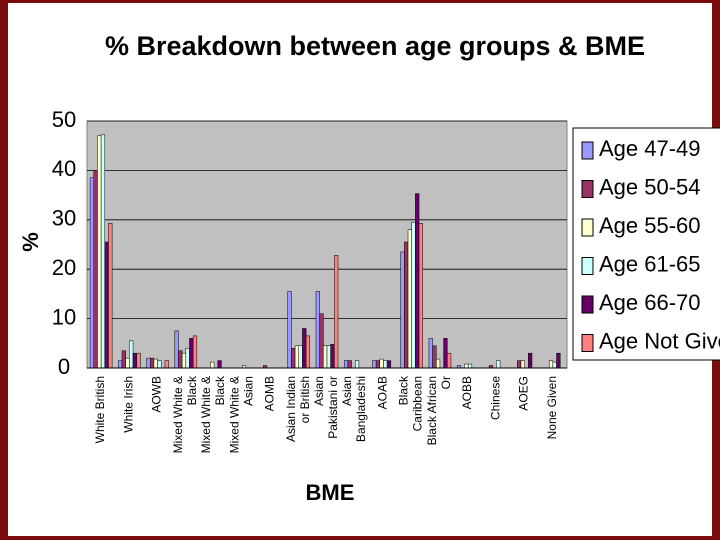  What do you see at coordinates (157, 394) in the screenshot?
I see `x-tick-label: AOWB` at bounding box center [157, 394].